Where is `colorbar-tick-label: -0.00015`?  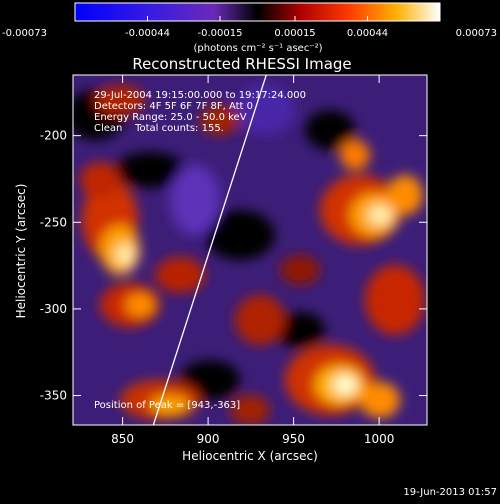 colorbar-tick-label: -0.00015 is located at coordinates (220, 33).